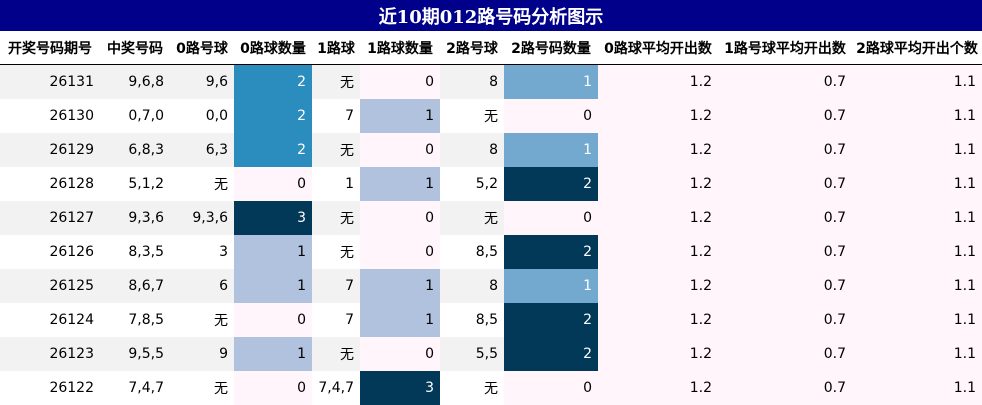  What do you see at coordinates (551, 48) in the screenshot?
I see `col-header-route2-count: 2路号码数量` at bounding box center [551, 48].